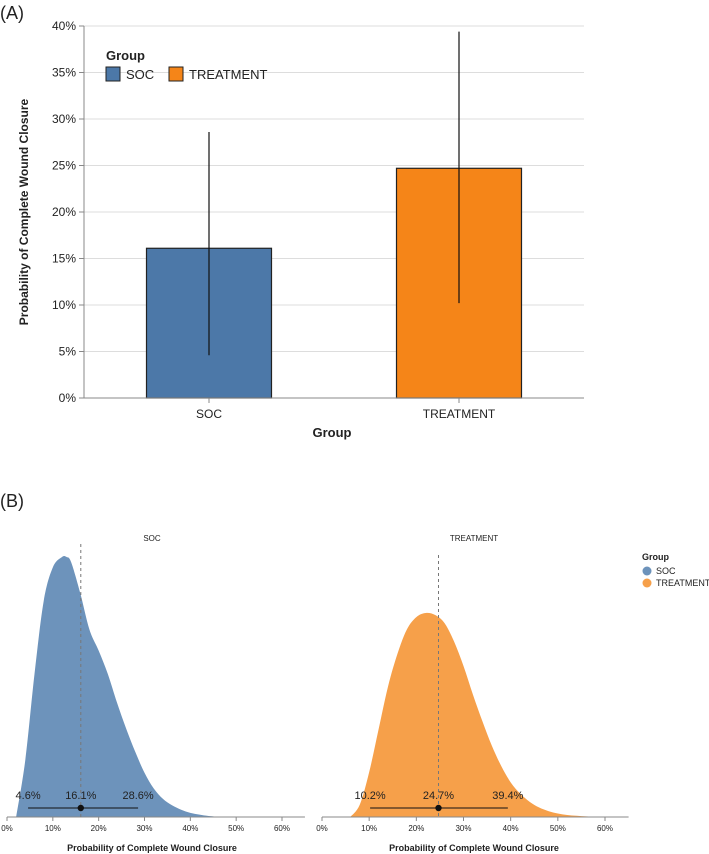 Image resolution: width=709 pixels, height=854 pixels. Describe the element at coordinates (68, 398) in the screenshot. I see `y-tick-label: 0%` at that location.